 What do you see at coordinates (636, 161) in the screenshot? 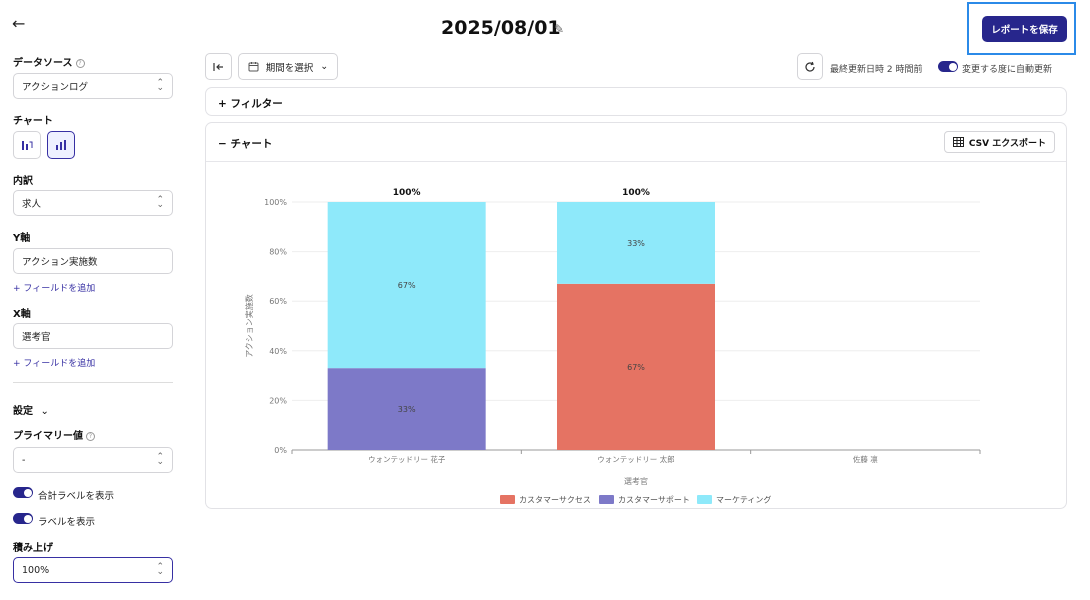
I see `chart-panel-divider` at bounding box center [636, 161].